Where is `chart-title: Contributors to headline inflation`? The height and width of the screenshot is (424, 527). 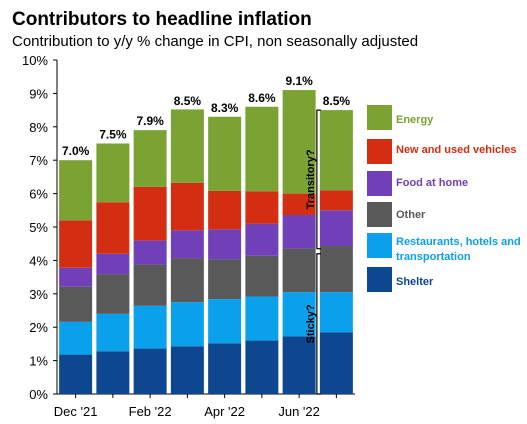
chart-title: Contributors to headline inflation is located at coordinates (162, 19).